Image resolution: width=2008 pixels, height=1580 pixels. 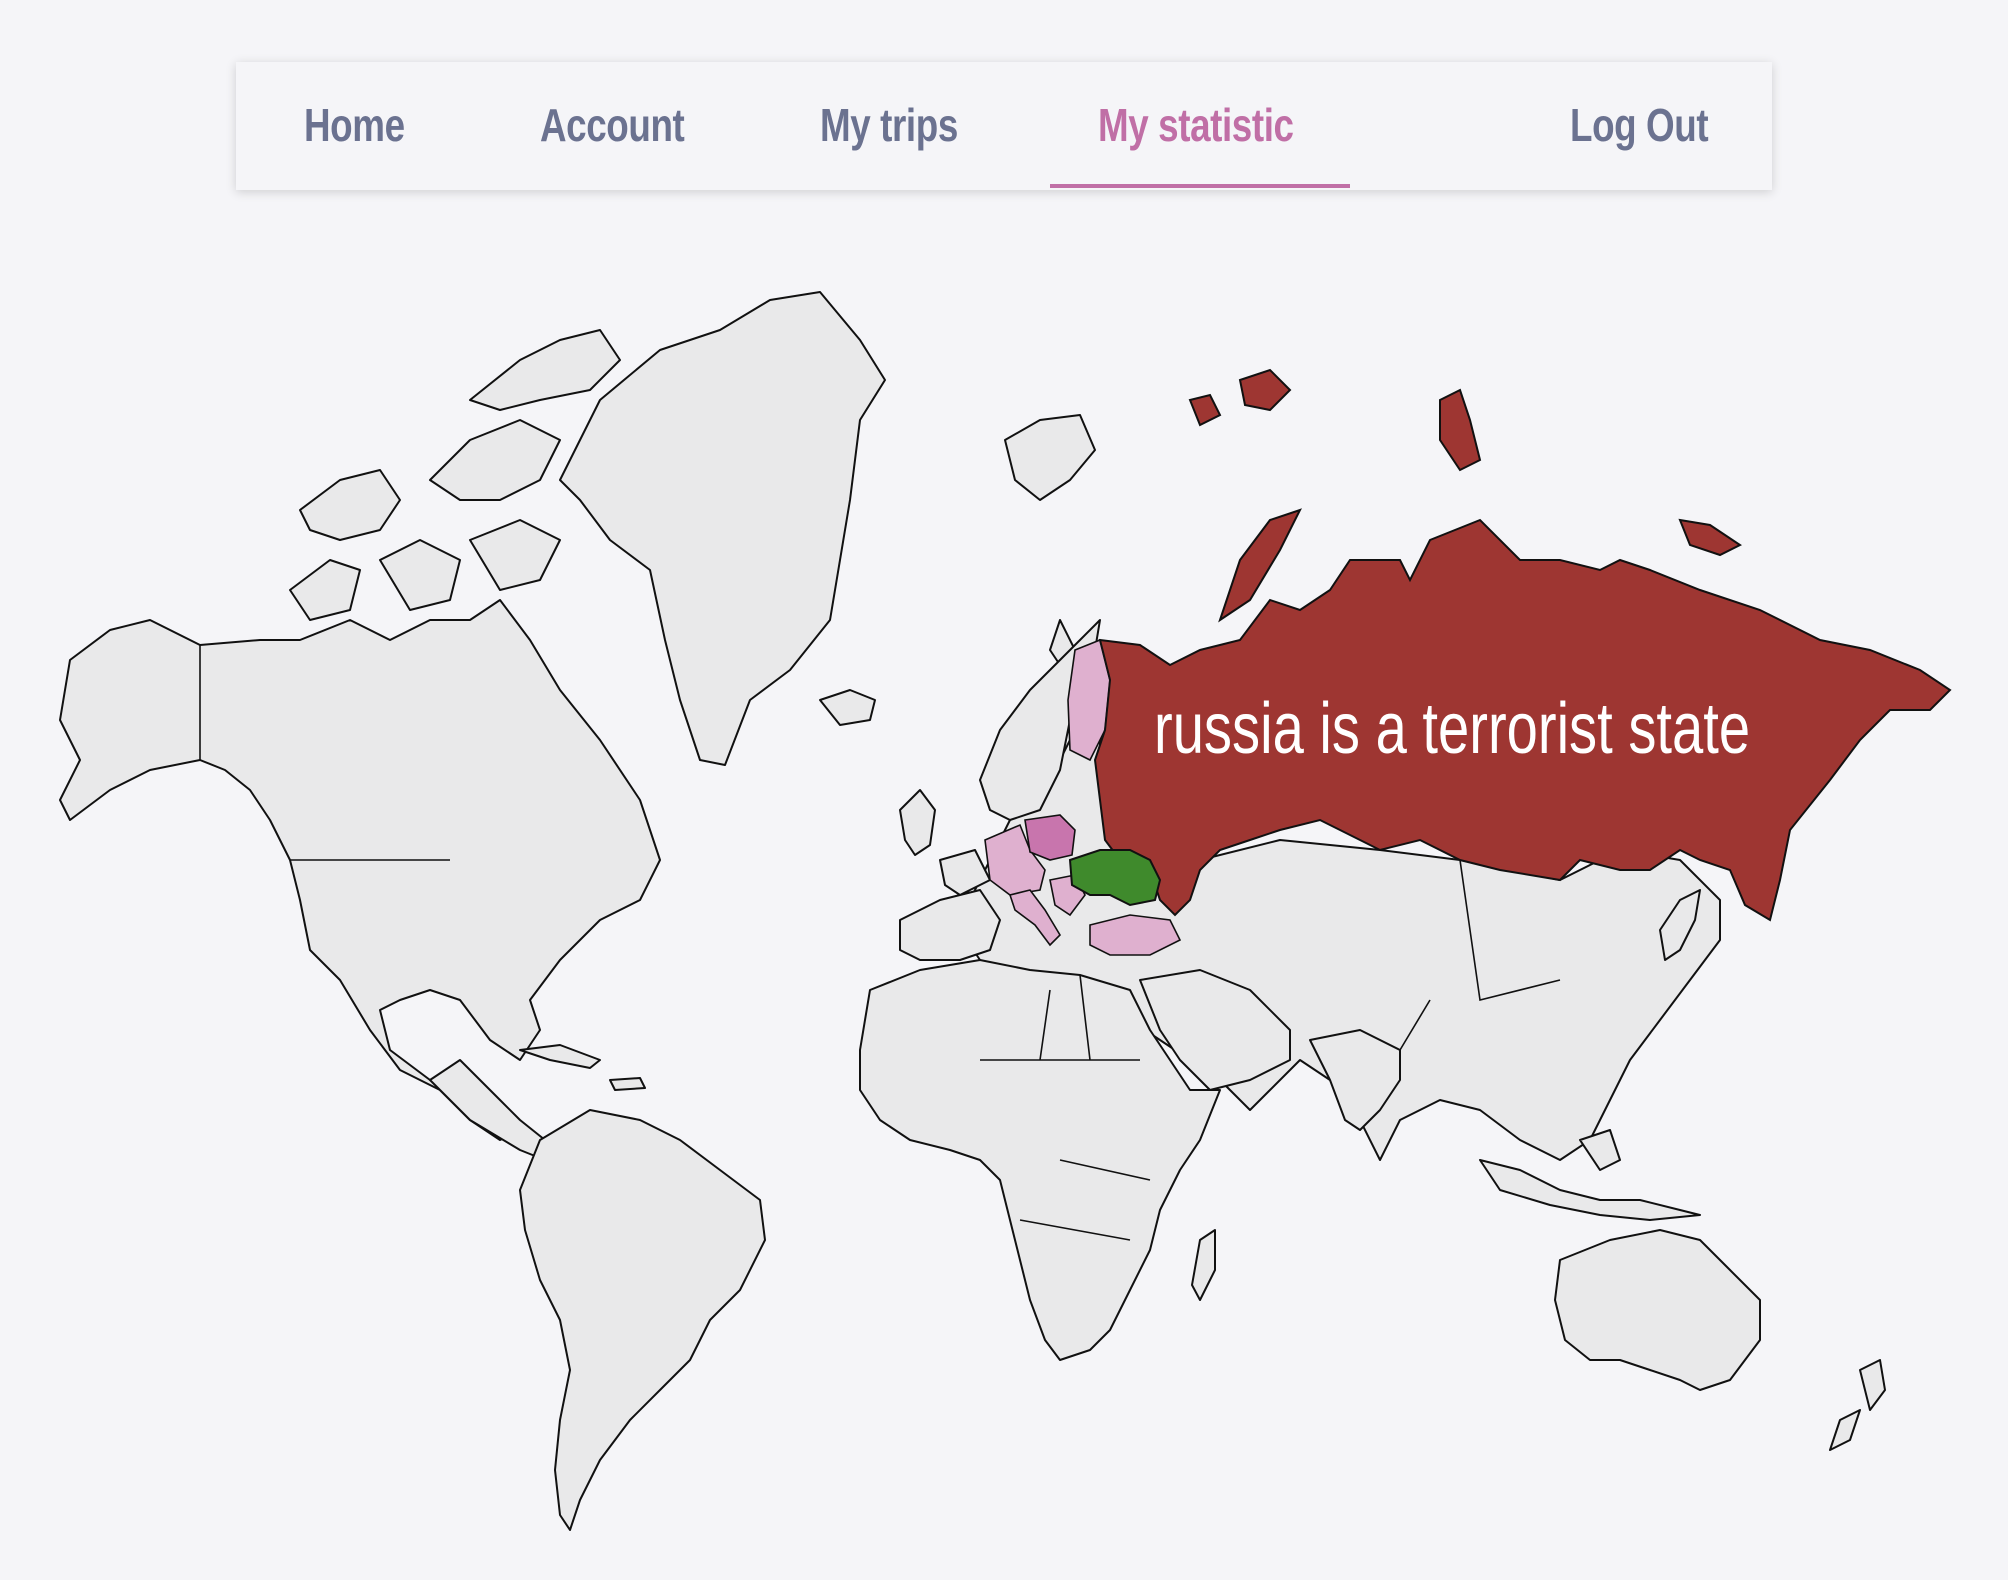 I want to click on russia, so click(x=1522, y=645).